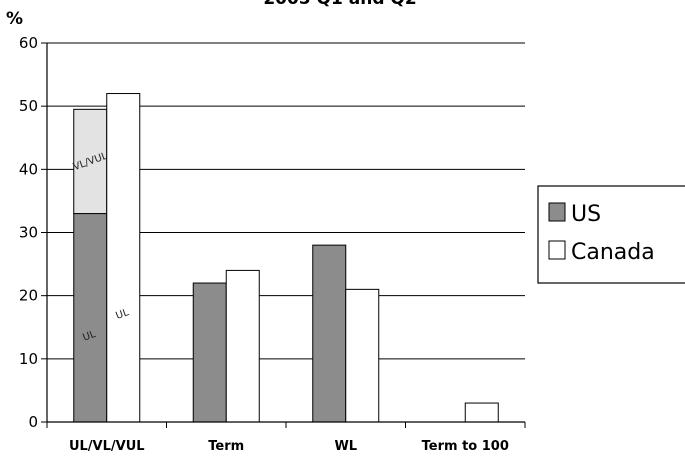 The image size is (685, 460). I want to click on legend: US Canada, so click(611, 234).